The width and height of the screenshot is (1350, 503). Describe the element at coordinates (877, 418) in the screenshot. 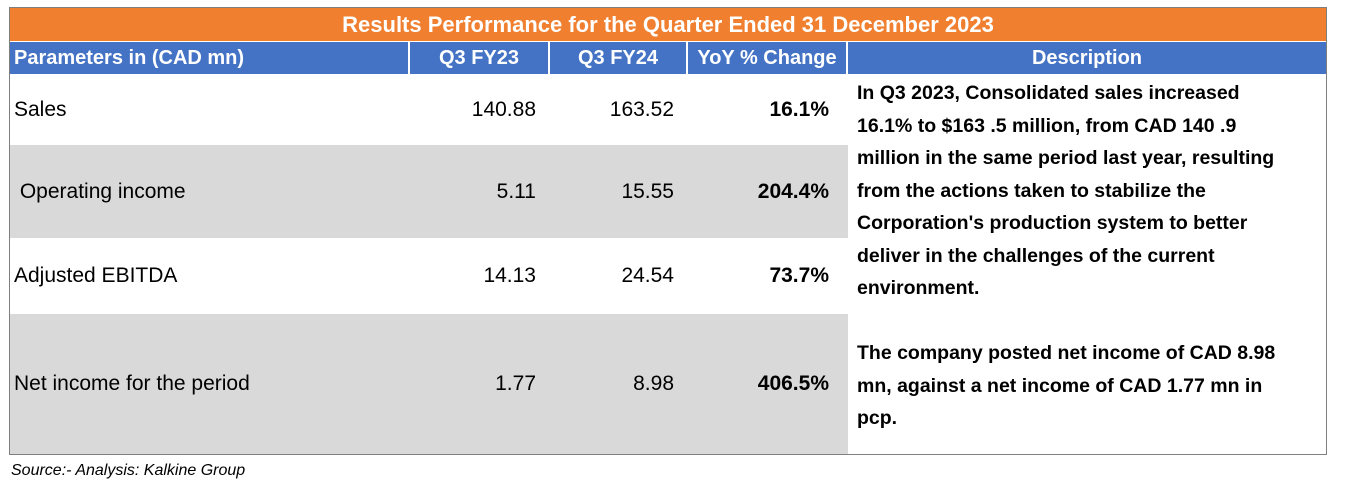

I see `description-line: pcp.` at that location.